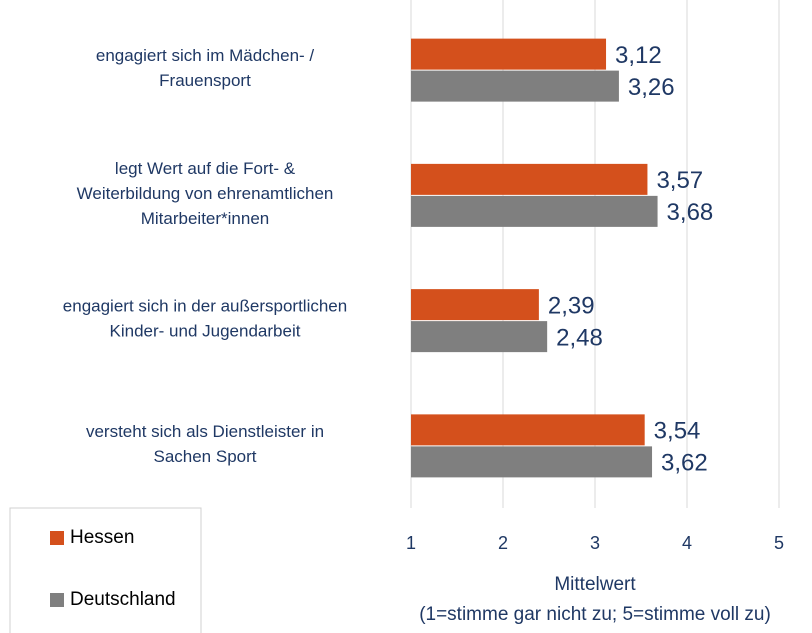 Image resolution: width=812 pixels, height=633 pixels. I want to click on x-tick-label: 1, so click(411, 543).